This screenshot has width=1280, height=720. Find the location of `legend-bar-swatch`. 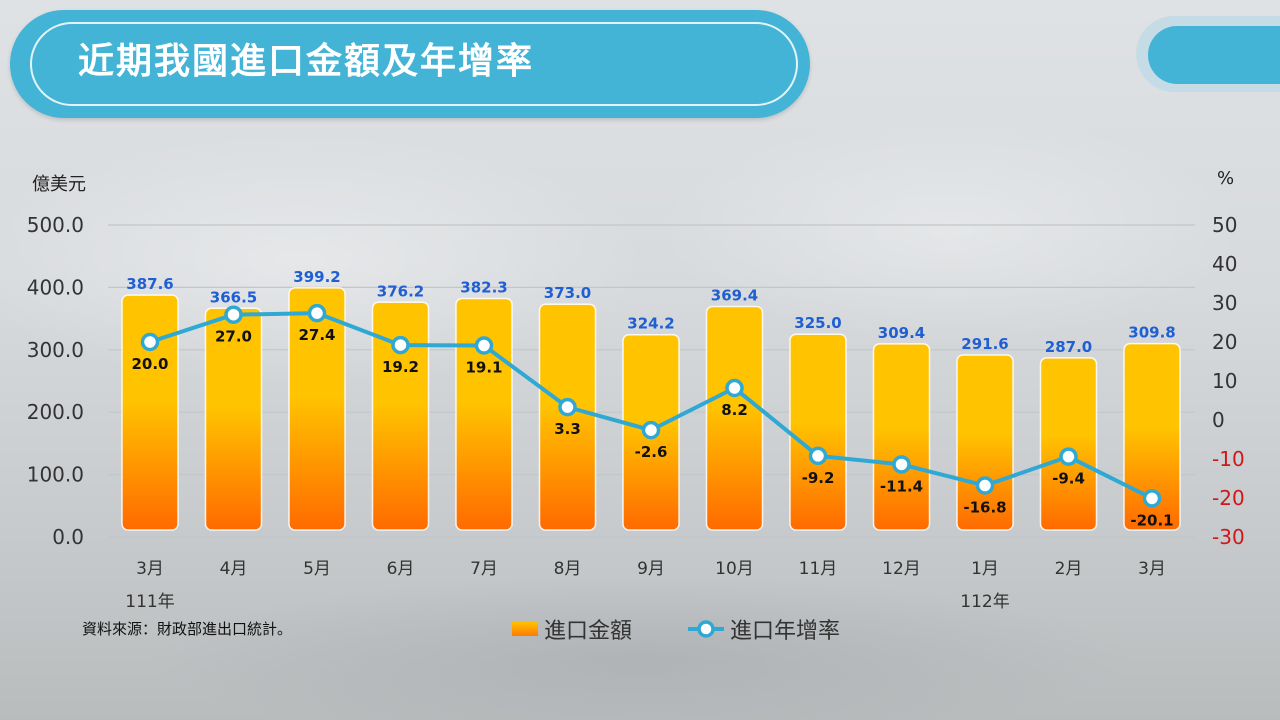

legend-bar-swatch is located at coordinates (525, 629).